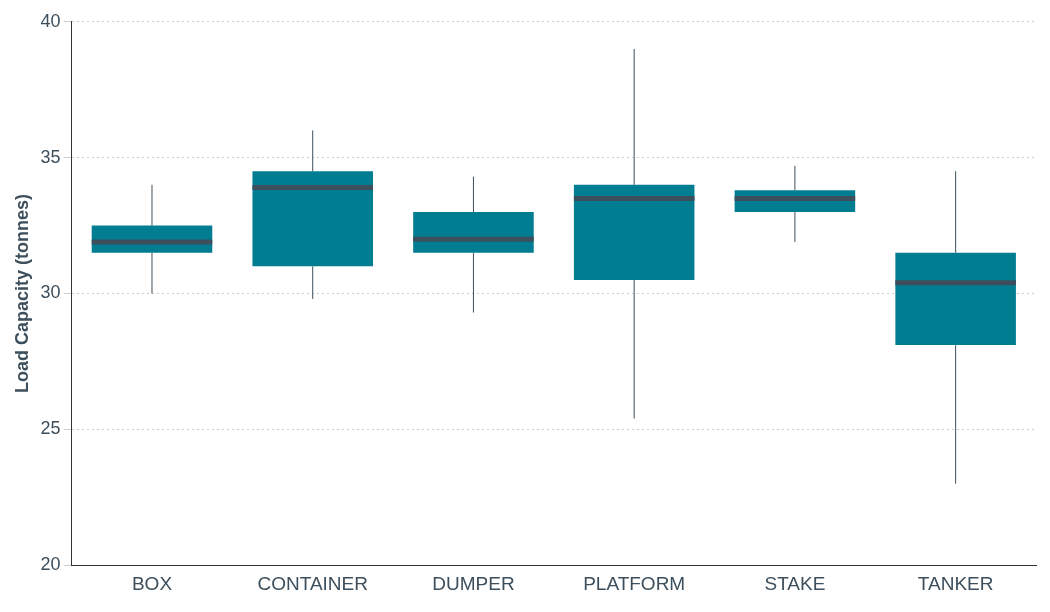 The image size is (1050, 612). What do you see at coordinates (955, 583) in the screenshot?
I see `x-tick-label: TANKER` at bounding box center [955, 583].